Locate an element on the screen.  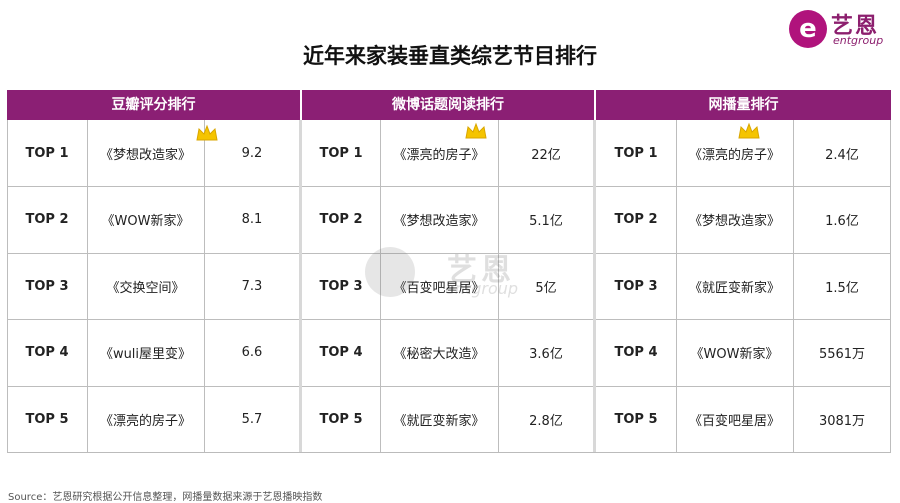
value-cell: 5561万 is located at coordinates (842, 354).